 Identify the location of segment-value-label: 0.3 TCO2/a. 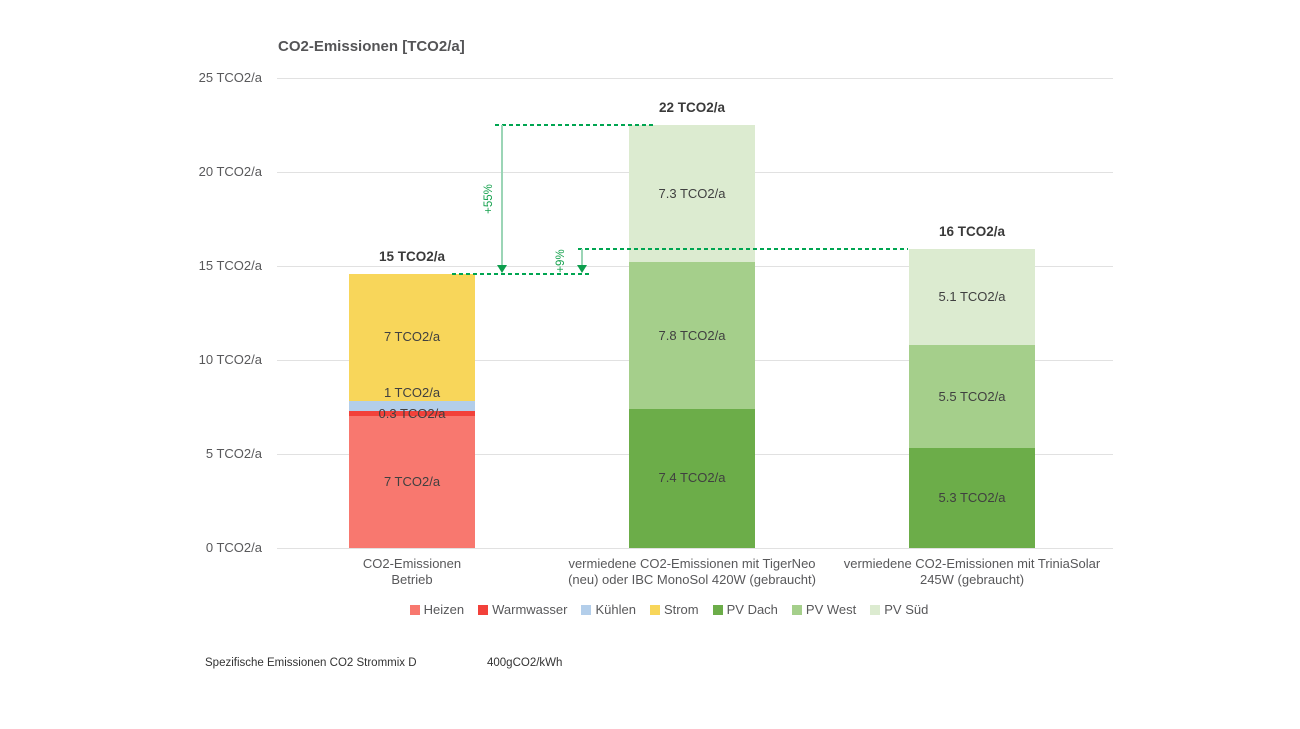
(412, 413).